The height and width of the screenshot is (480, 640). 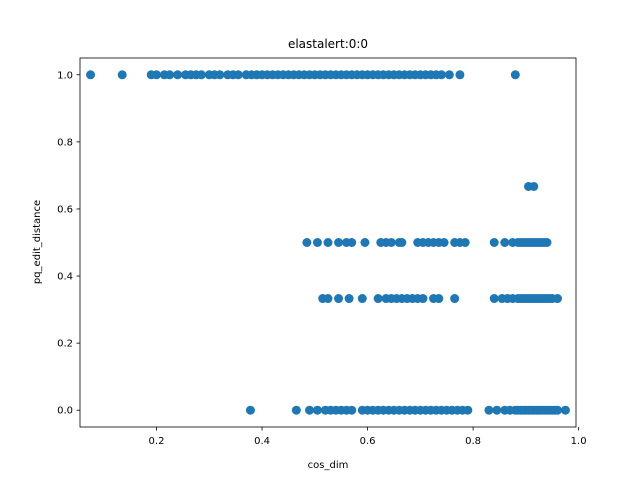 I want to click on x-tick-label: 0.4, so click(x=262, y=441).